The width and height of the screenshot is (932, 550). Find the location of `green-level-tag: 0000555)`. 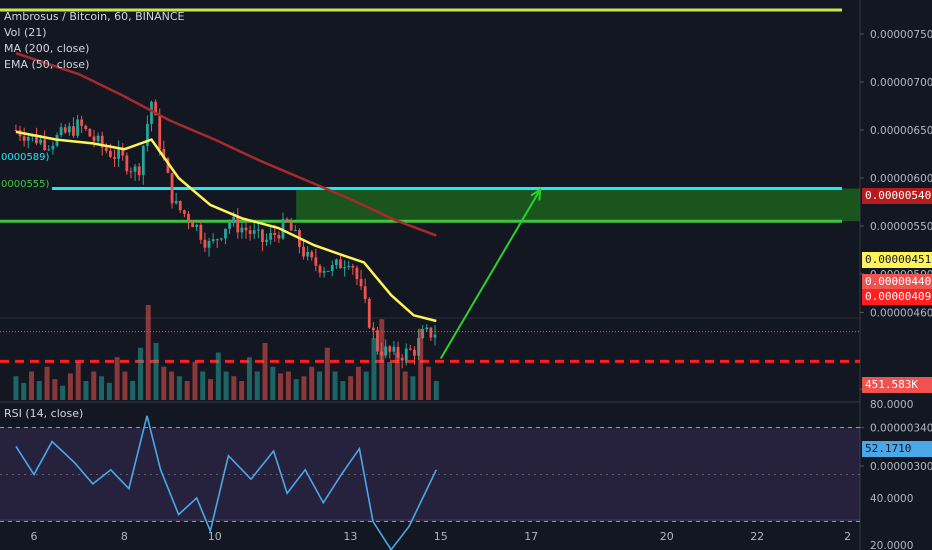

green-level-tag: 0000555) is located at coordinates (26, 184).